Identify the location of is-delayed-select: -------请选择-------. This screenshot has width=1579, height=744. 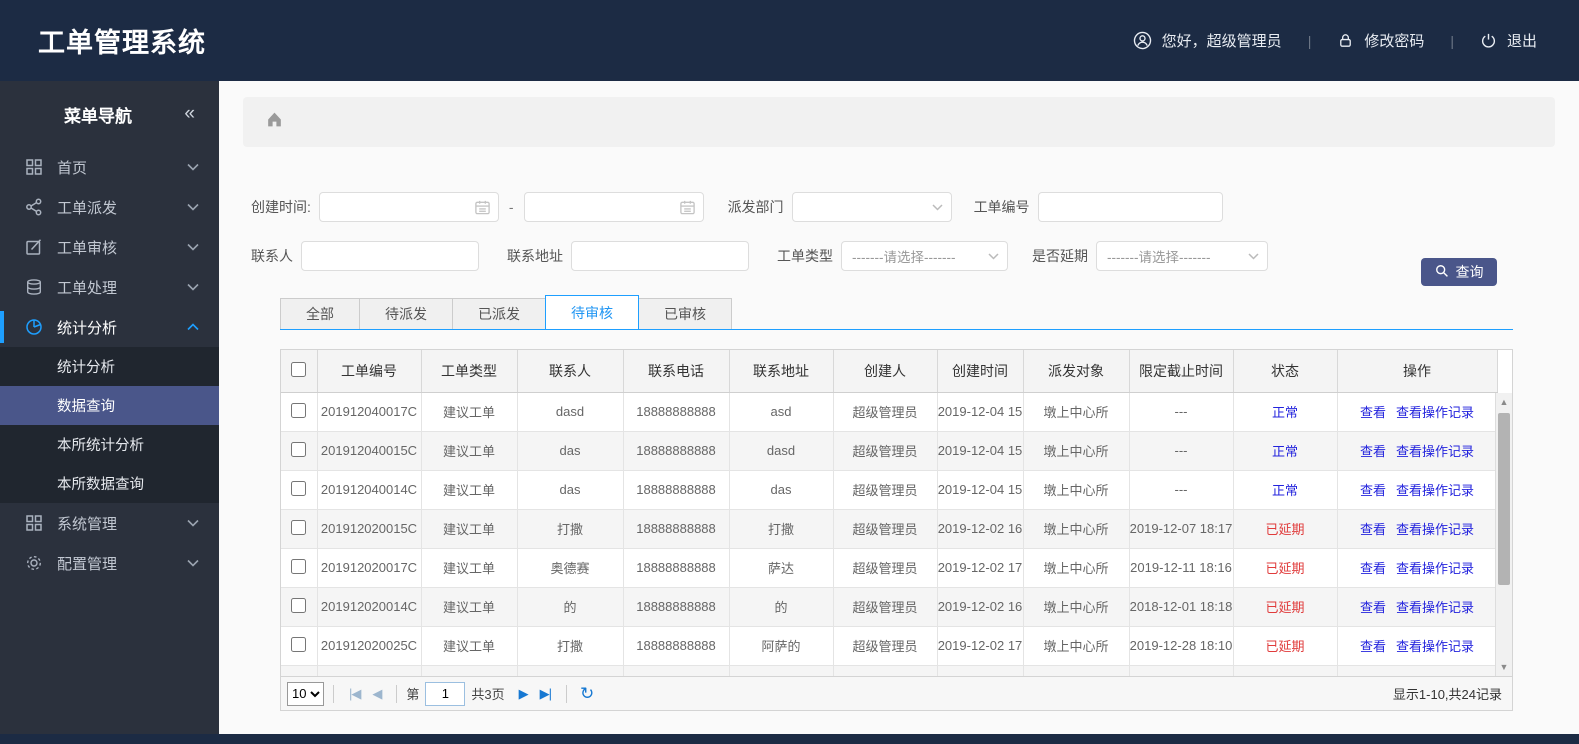
(1182, 256).